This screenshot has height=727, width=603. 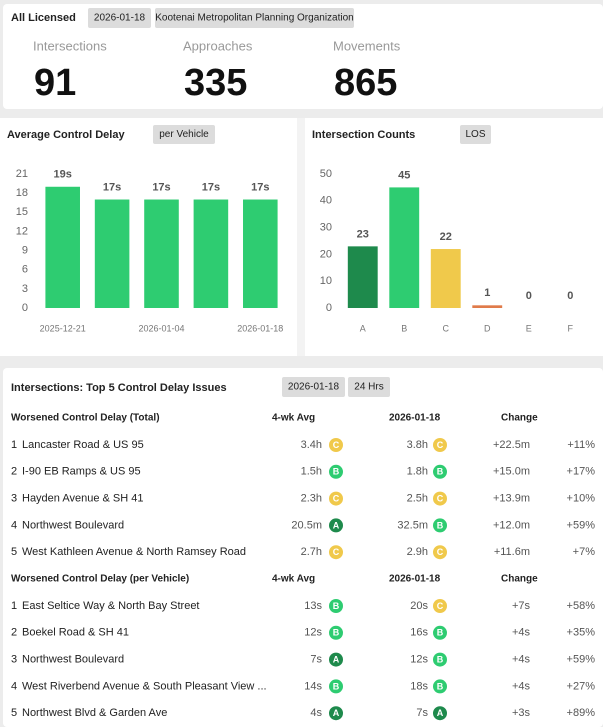 I want to click on y-tick-label: 12, so click(x=22, y=231).